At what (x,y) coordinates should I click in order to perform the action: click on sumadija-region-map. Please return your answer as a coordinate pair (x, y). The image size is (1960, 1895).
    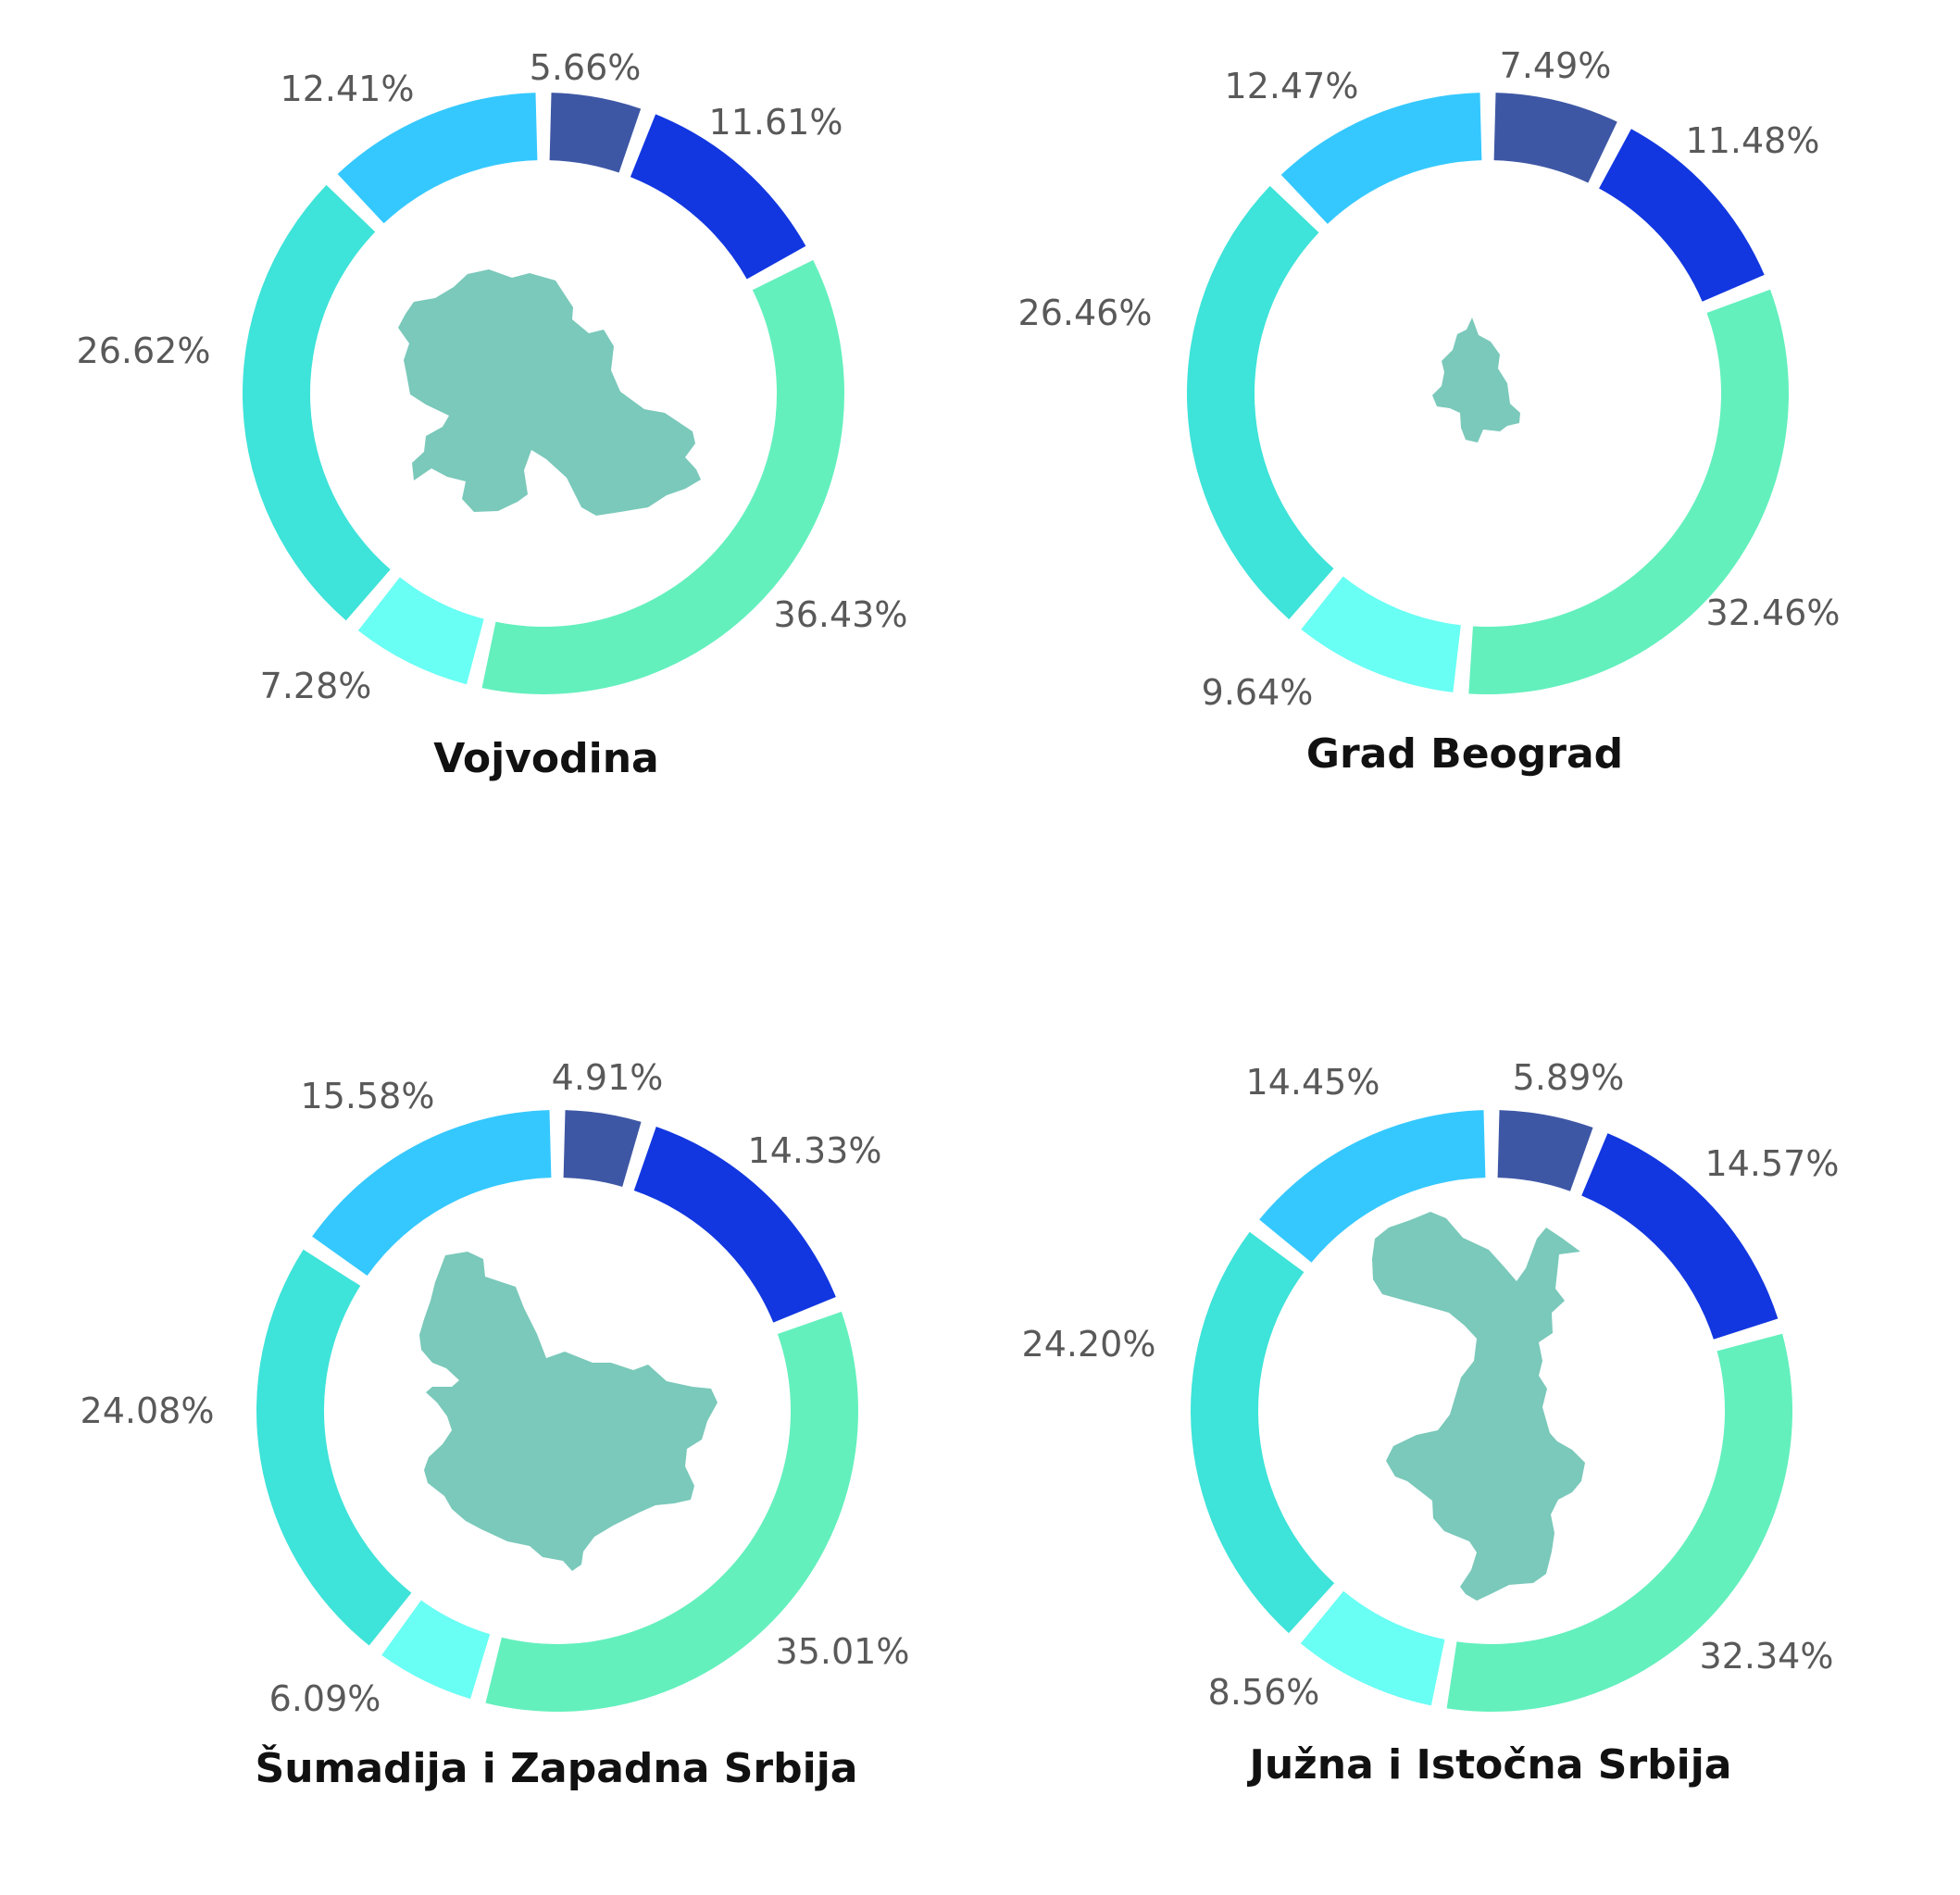
    Looking at the image, I should click on (568, 1411).